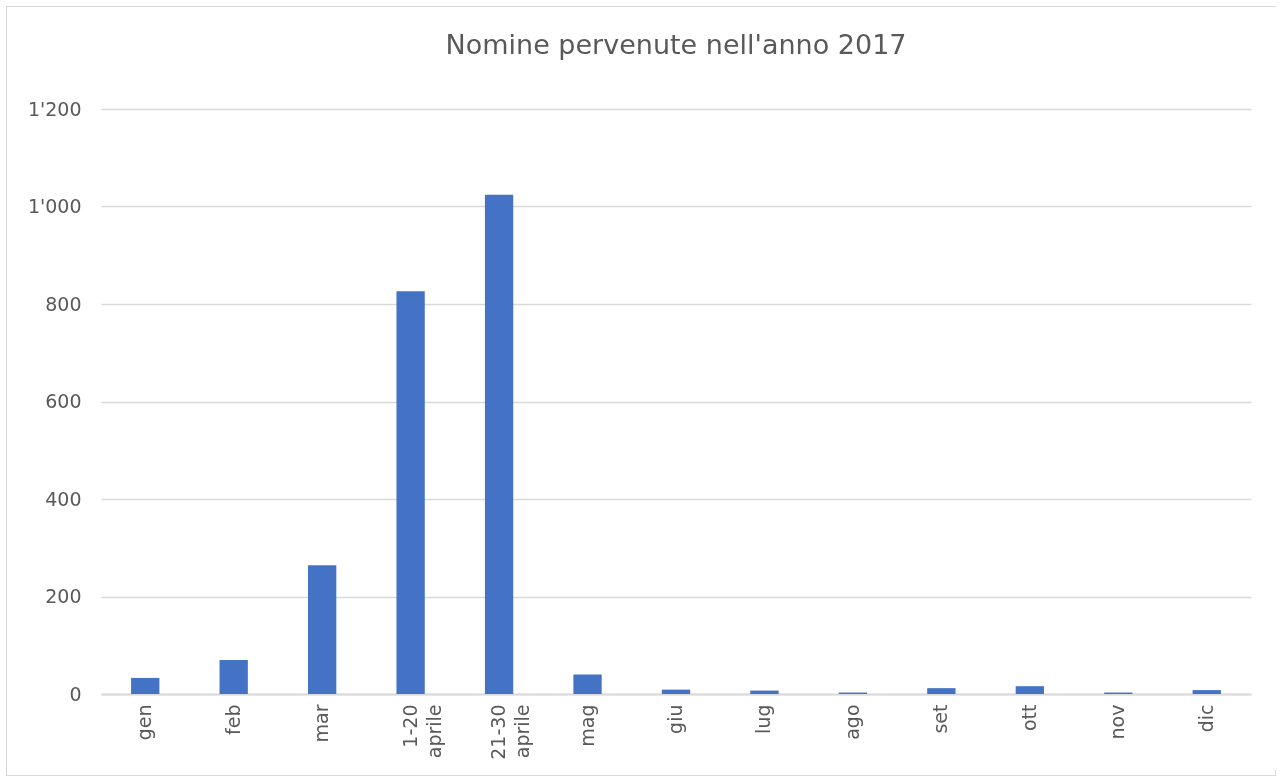 This screenshot has height=783, width=1284. Describe the element at coordinates (1028, 718) in the screenshot. I see `x-tick-label: ott` at that location.